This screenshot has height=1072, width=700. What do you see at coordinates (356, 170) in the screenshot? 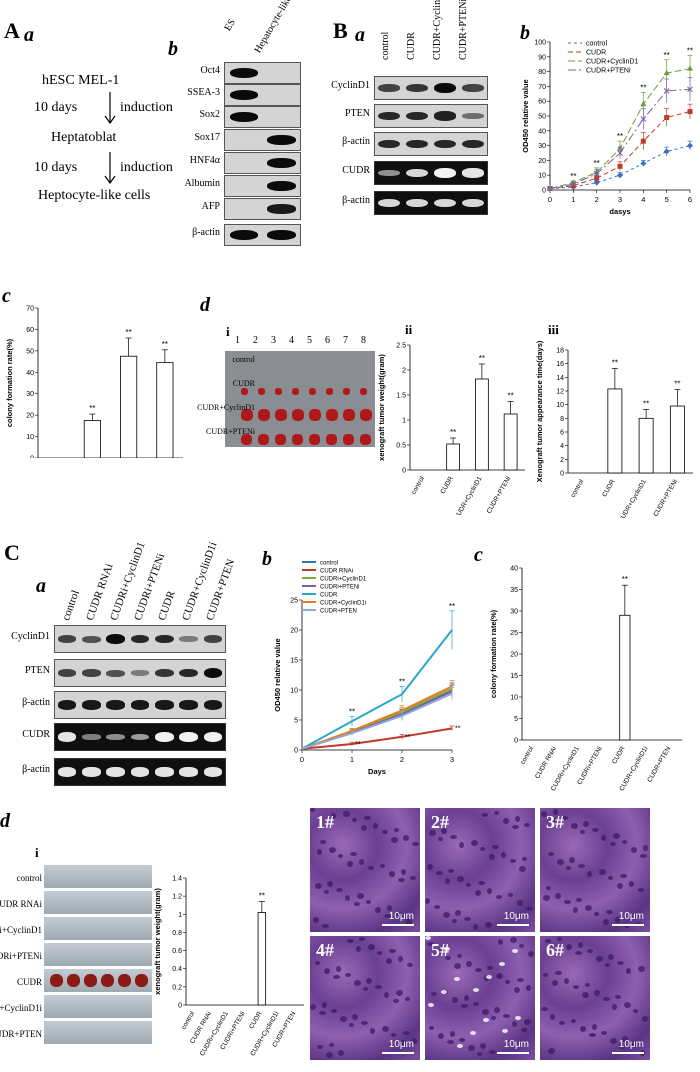
I see `blot-row-label: CUDR` at bounding box center [356, 170].